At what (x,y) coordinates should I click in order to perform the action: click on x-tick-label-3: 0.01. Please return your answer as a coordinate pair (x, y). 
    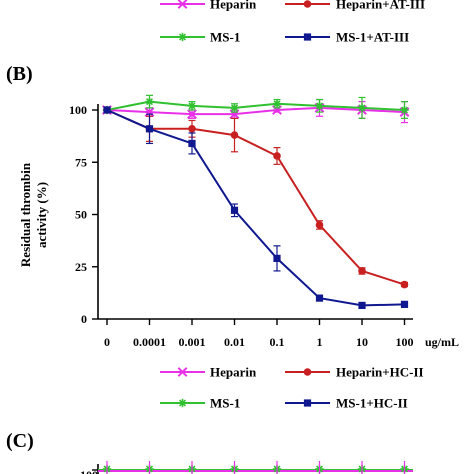
    Looking at the image, I should click on (234, 342).